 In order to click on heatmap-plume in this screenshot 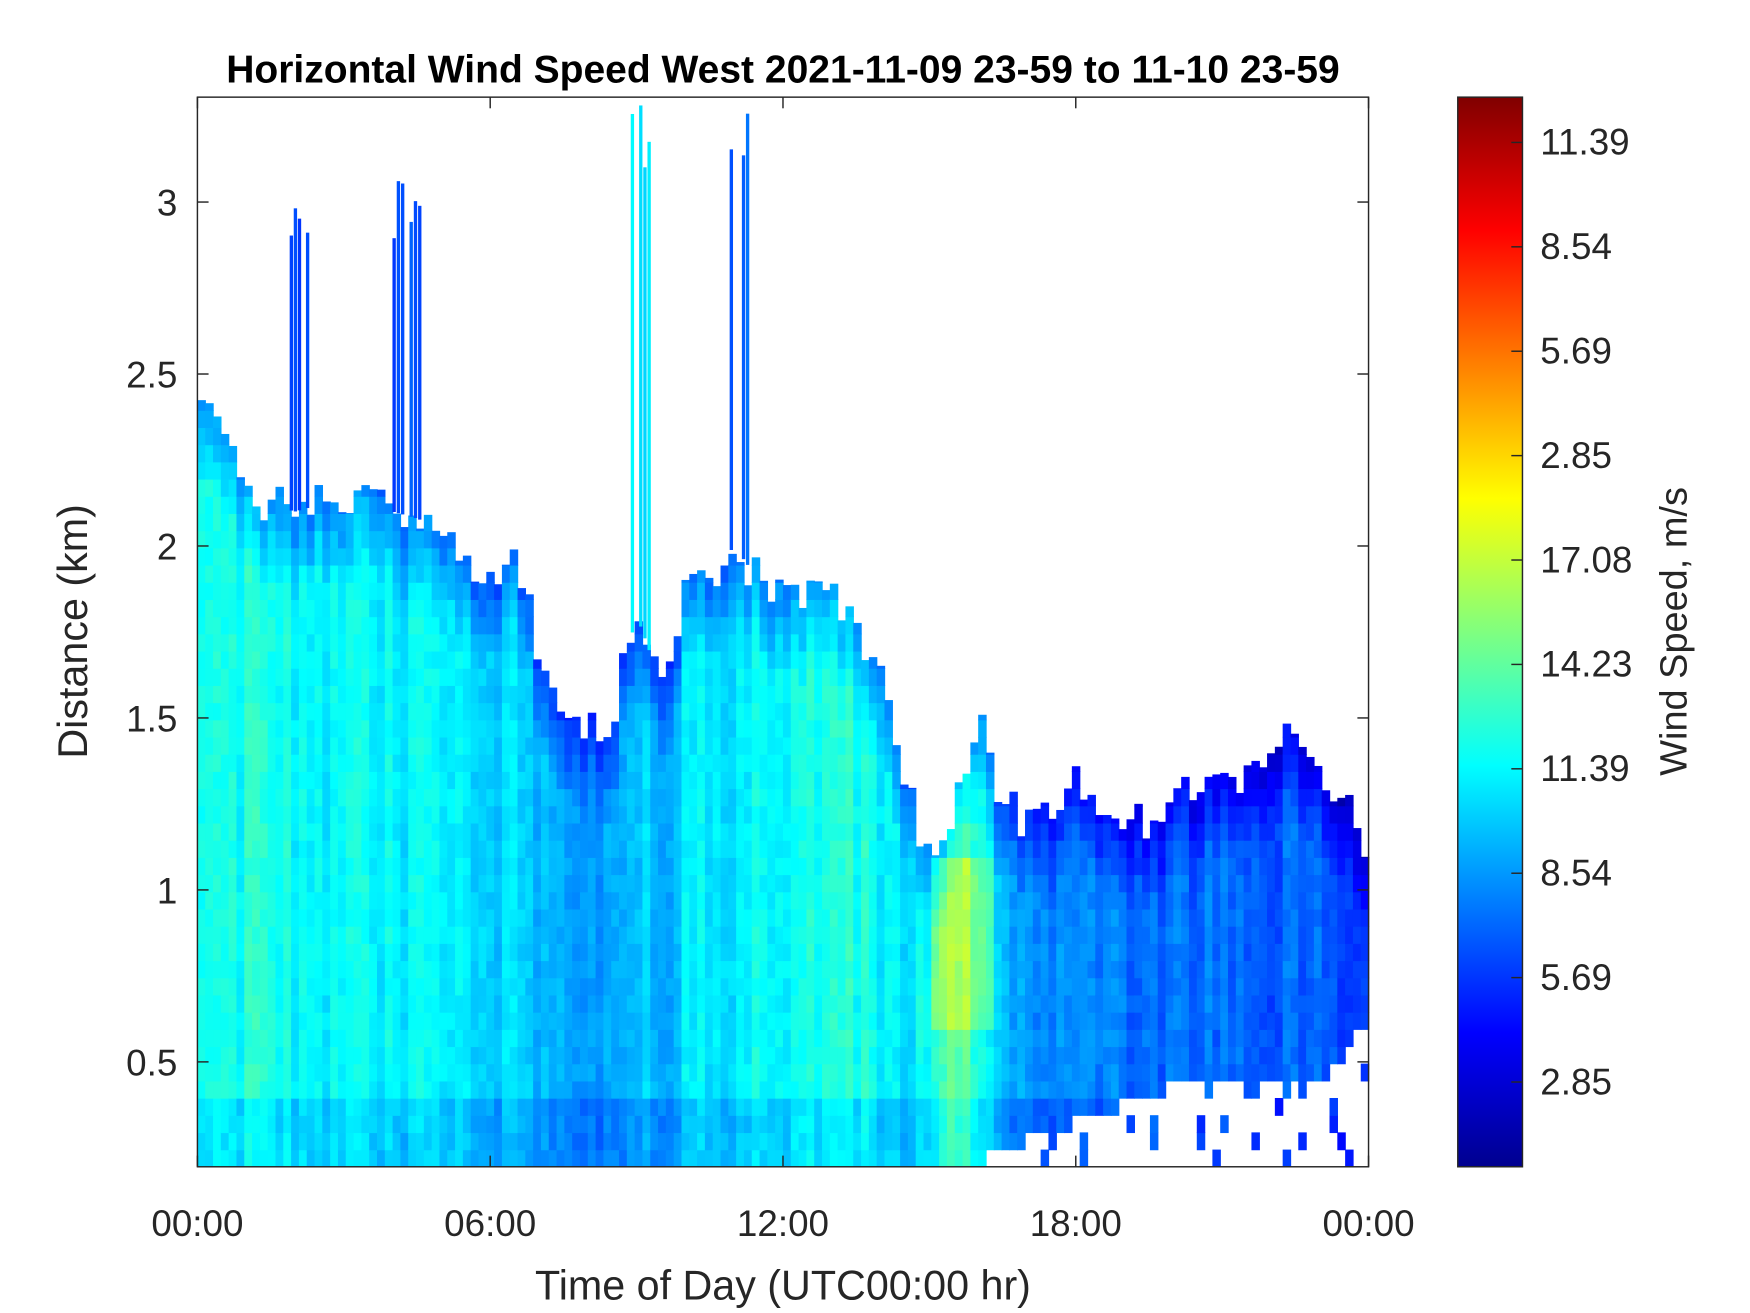, I will do `click(398, 347)`.